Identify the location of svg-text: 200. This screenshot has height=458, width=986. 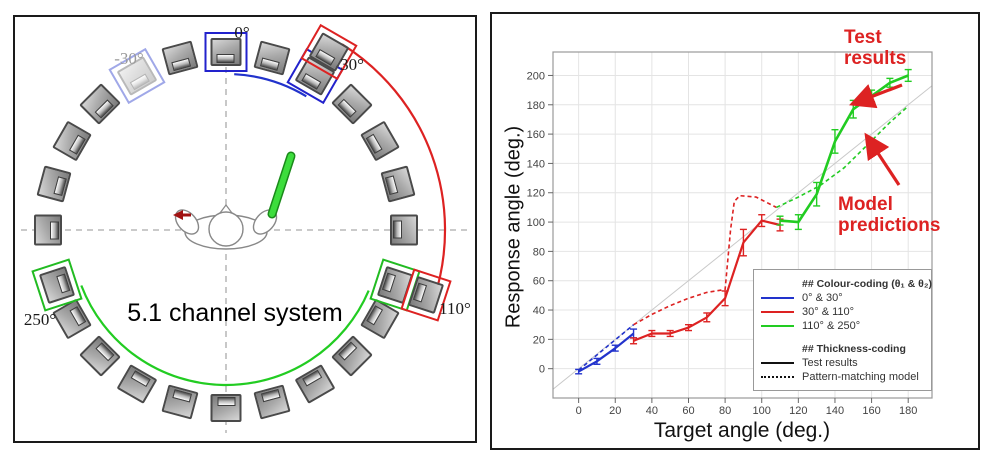
(536, 76).